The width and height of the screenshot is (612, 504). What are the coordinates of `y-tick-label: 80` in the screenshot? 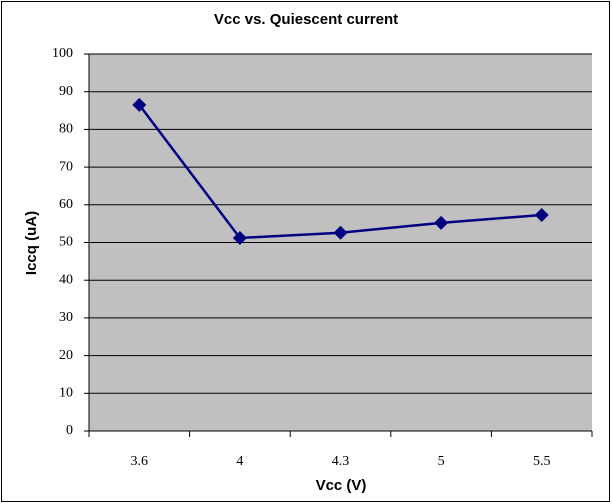 It's located at (66, 129).